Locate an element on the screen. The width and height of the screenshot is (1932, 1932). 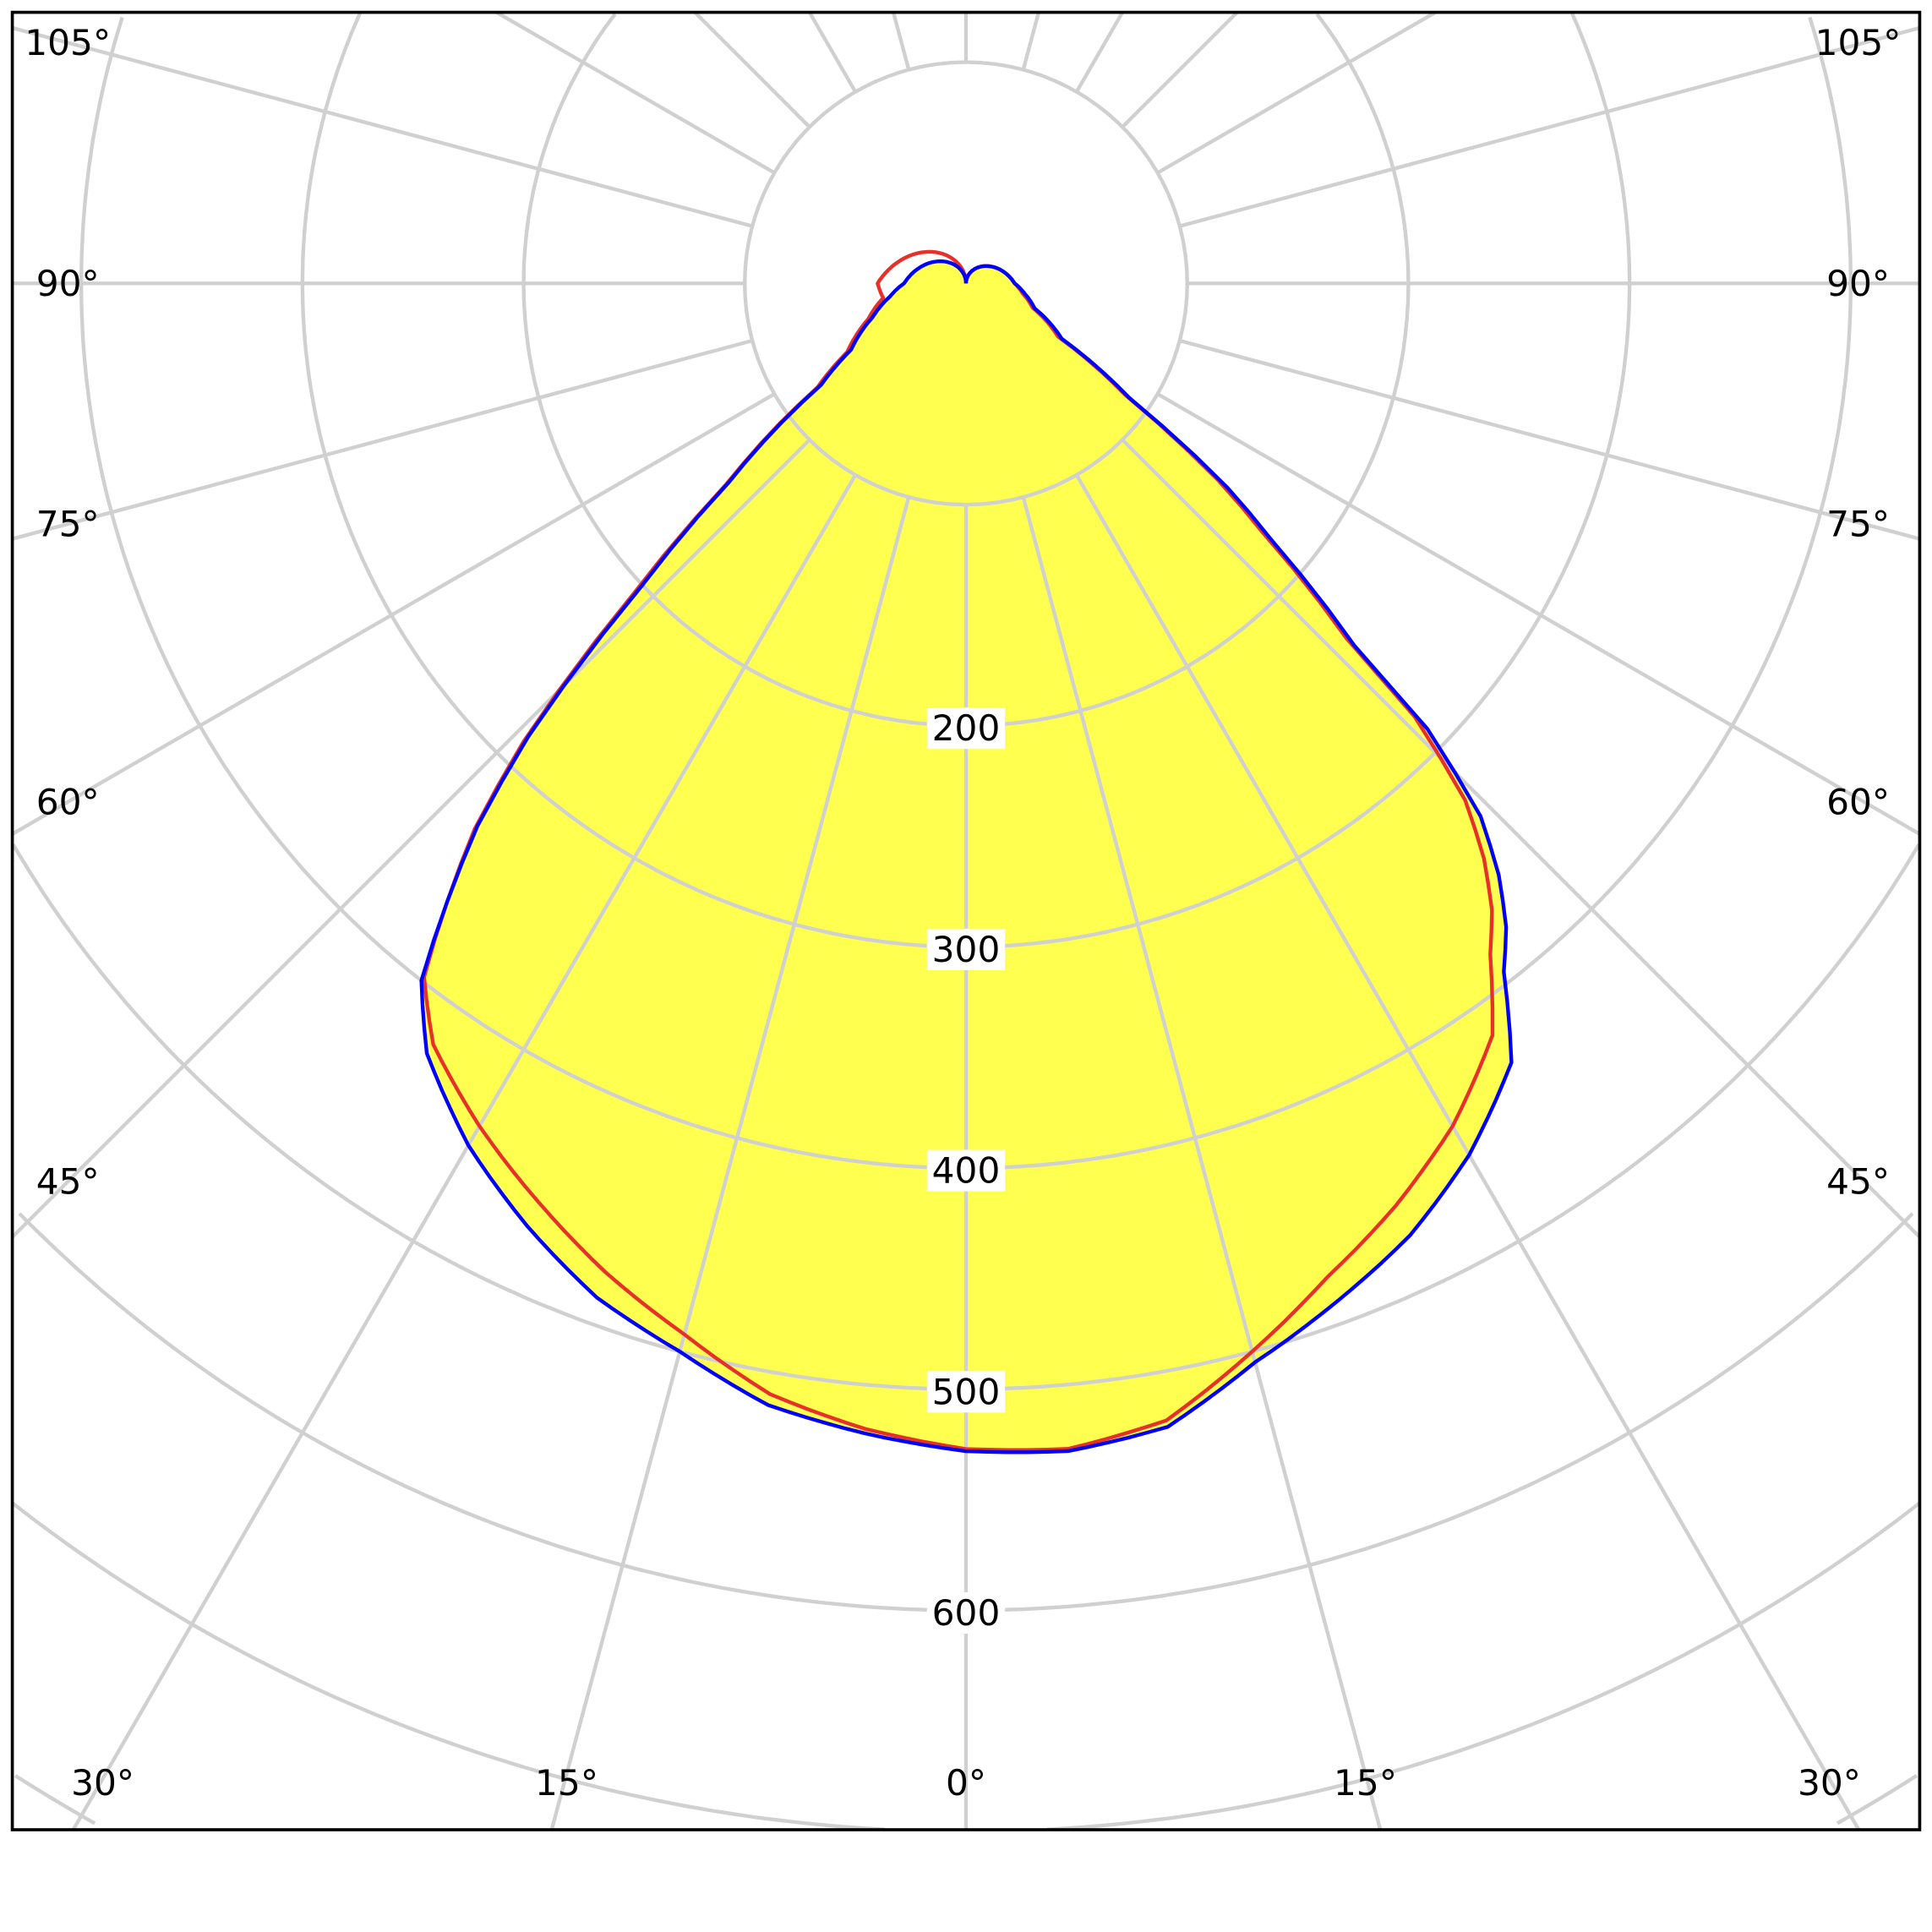
radial-tick-label: 200 is located at coordinates (966, 728).